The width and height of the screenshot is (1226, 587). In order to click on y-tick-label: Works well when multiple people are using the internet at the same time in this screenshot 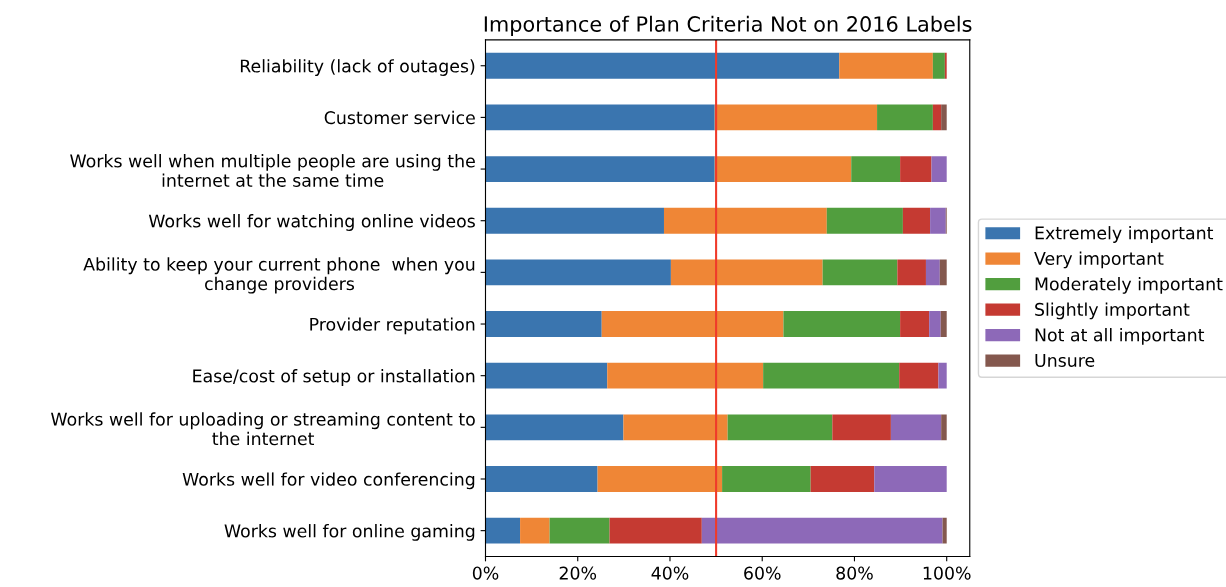, I will do `click(272, 170)`.